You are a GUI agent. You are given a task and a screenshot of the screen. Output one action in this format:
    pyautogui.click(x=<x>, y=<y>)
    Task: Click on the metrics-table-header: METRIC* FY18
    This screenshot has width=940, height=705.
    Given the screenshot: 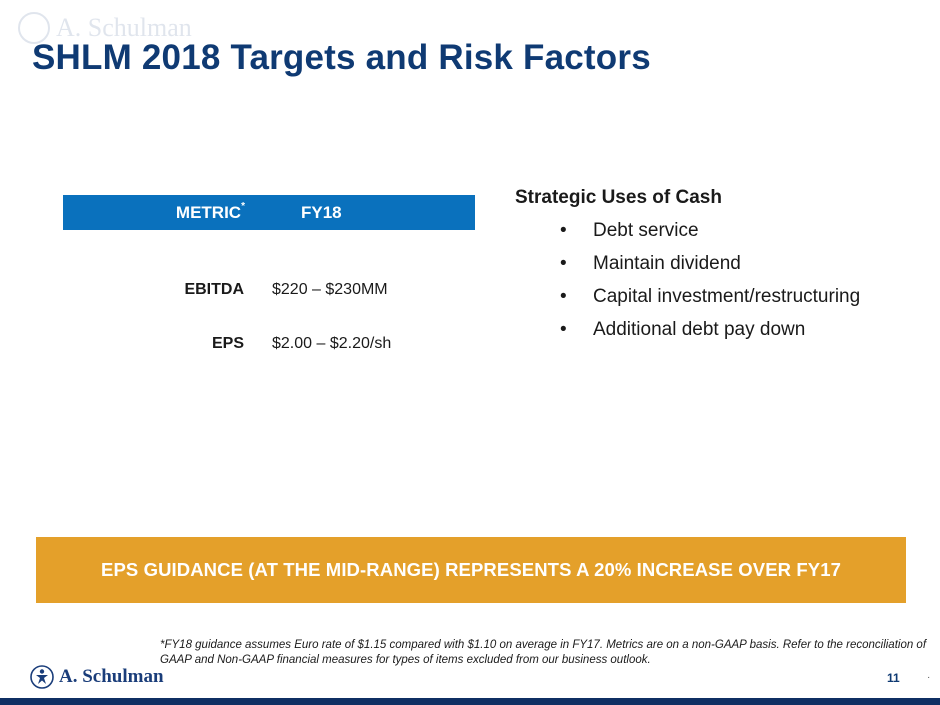 What is the action you would take?
    pyautogui.click(x=269, y=212)
    